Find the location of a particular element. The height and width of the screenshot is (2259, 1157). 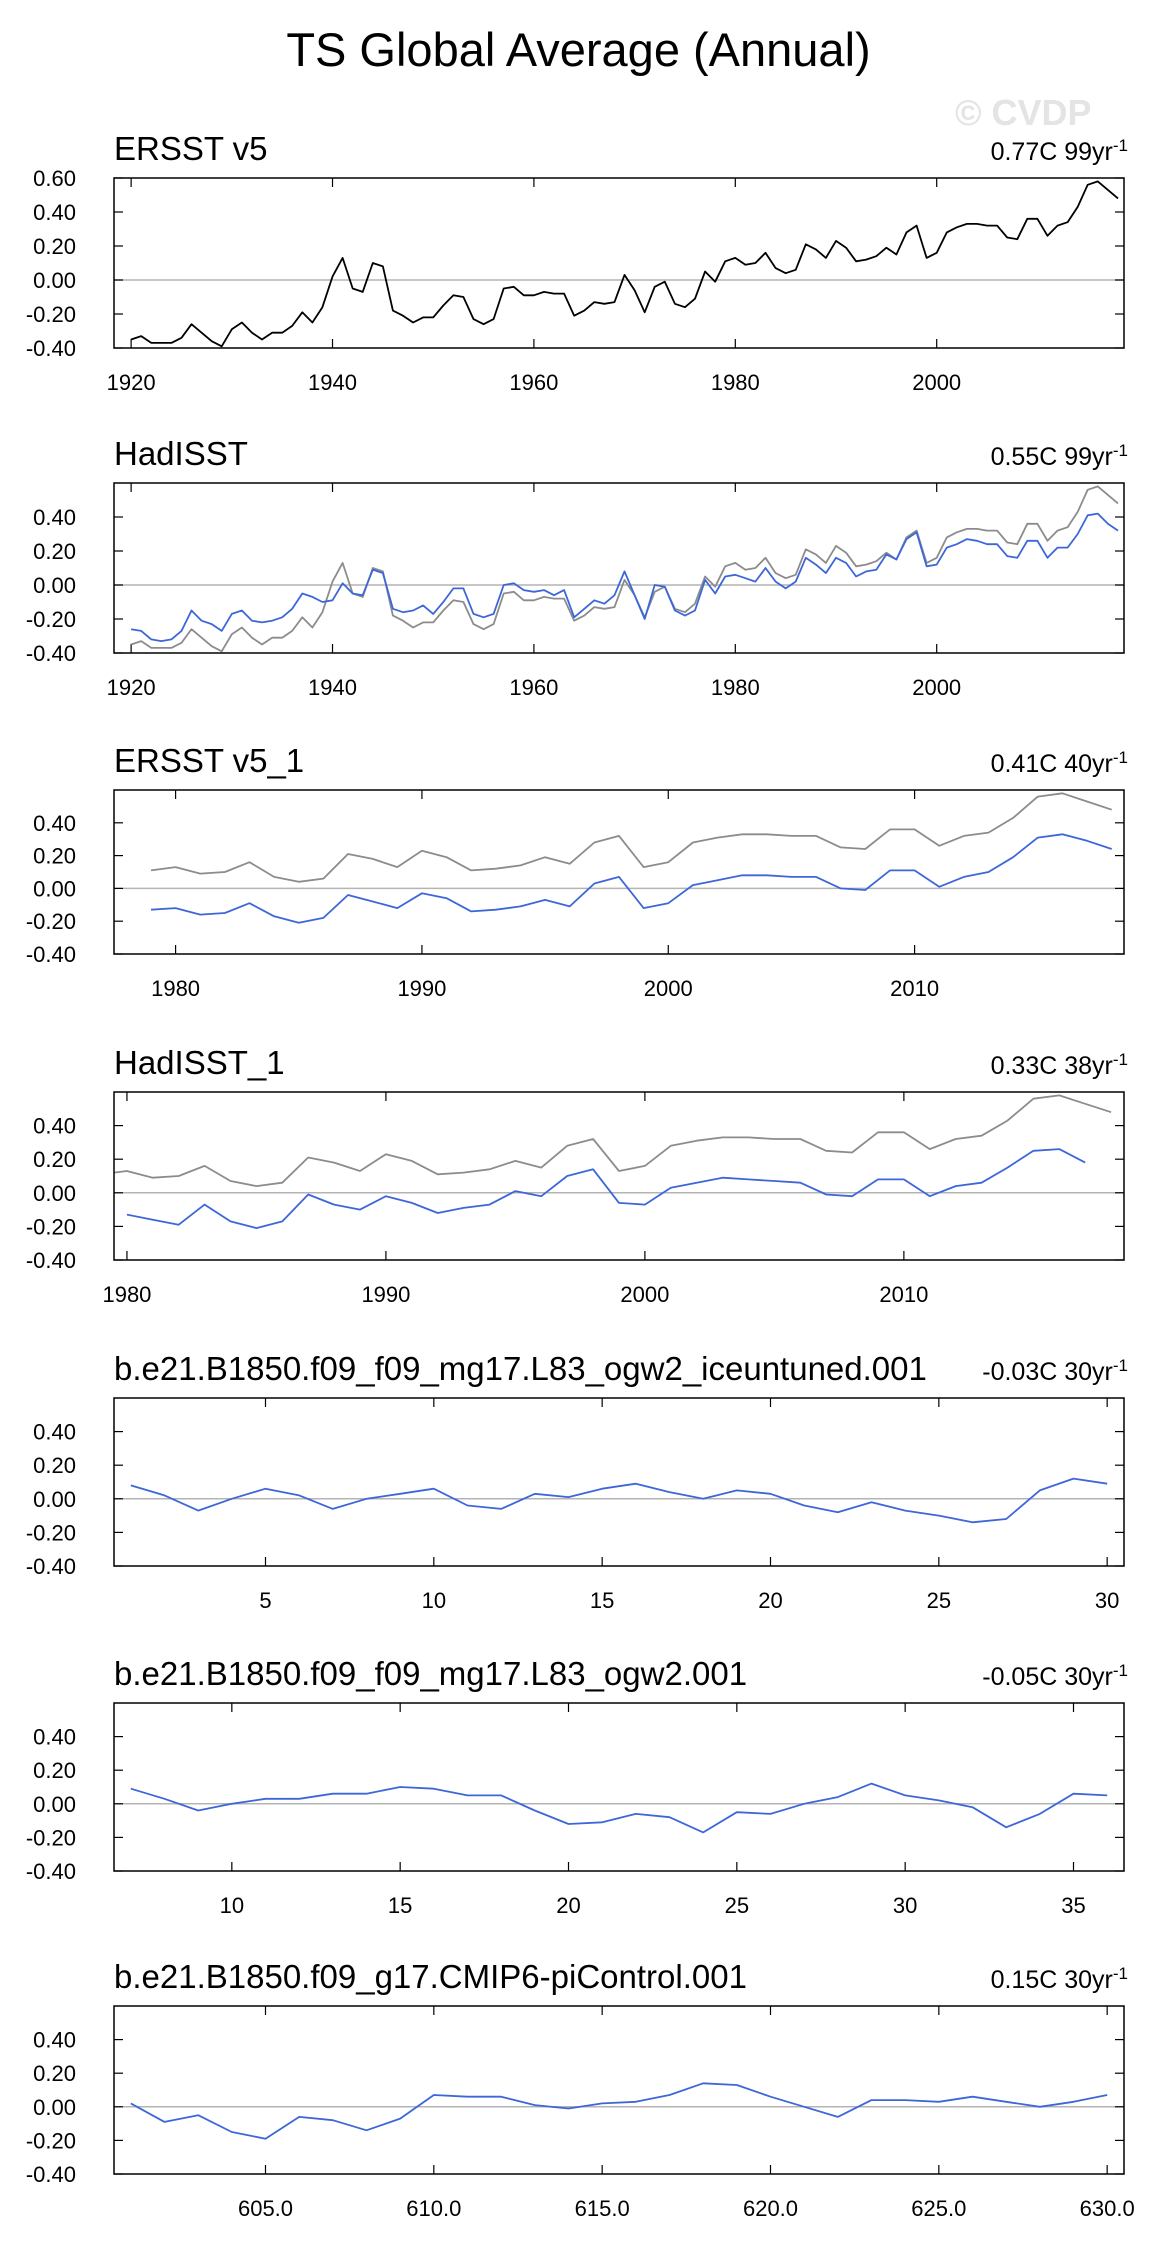

y-tick-label: 0.60 is located at coordinates (54, 178).